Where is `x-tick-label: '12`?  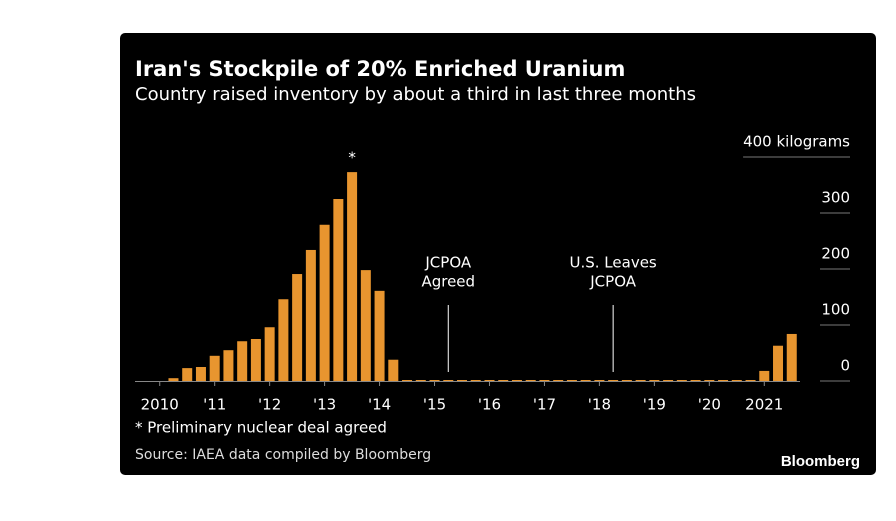 x-tick-label: '12 is located at coordinates (269, 405).